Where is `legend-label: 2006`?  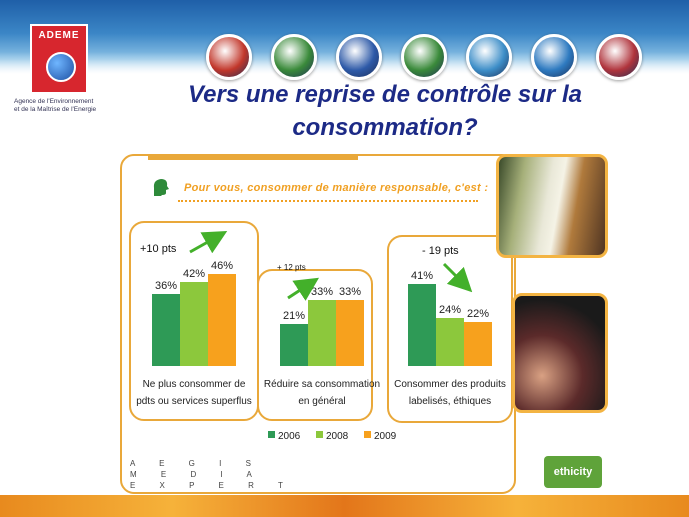 legend-label: 2006 is located at coordinates (289, 436).